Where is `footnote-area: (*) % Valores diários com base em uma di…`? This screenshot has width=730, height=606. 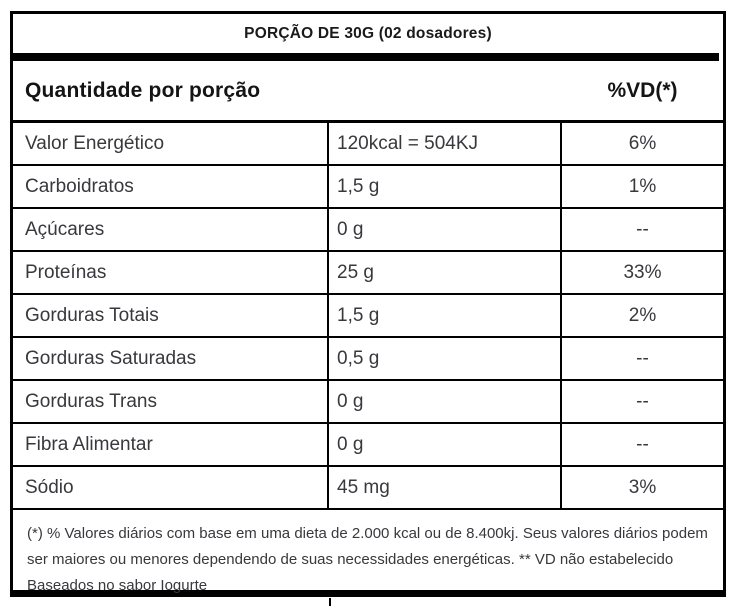
footnote-area: (*) % Valores diários com base em uma di… is located at coordinates (368, 554).